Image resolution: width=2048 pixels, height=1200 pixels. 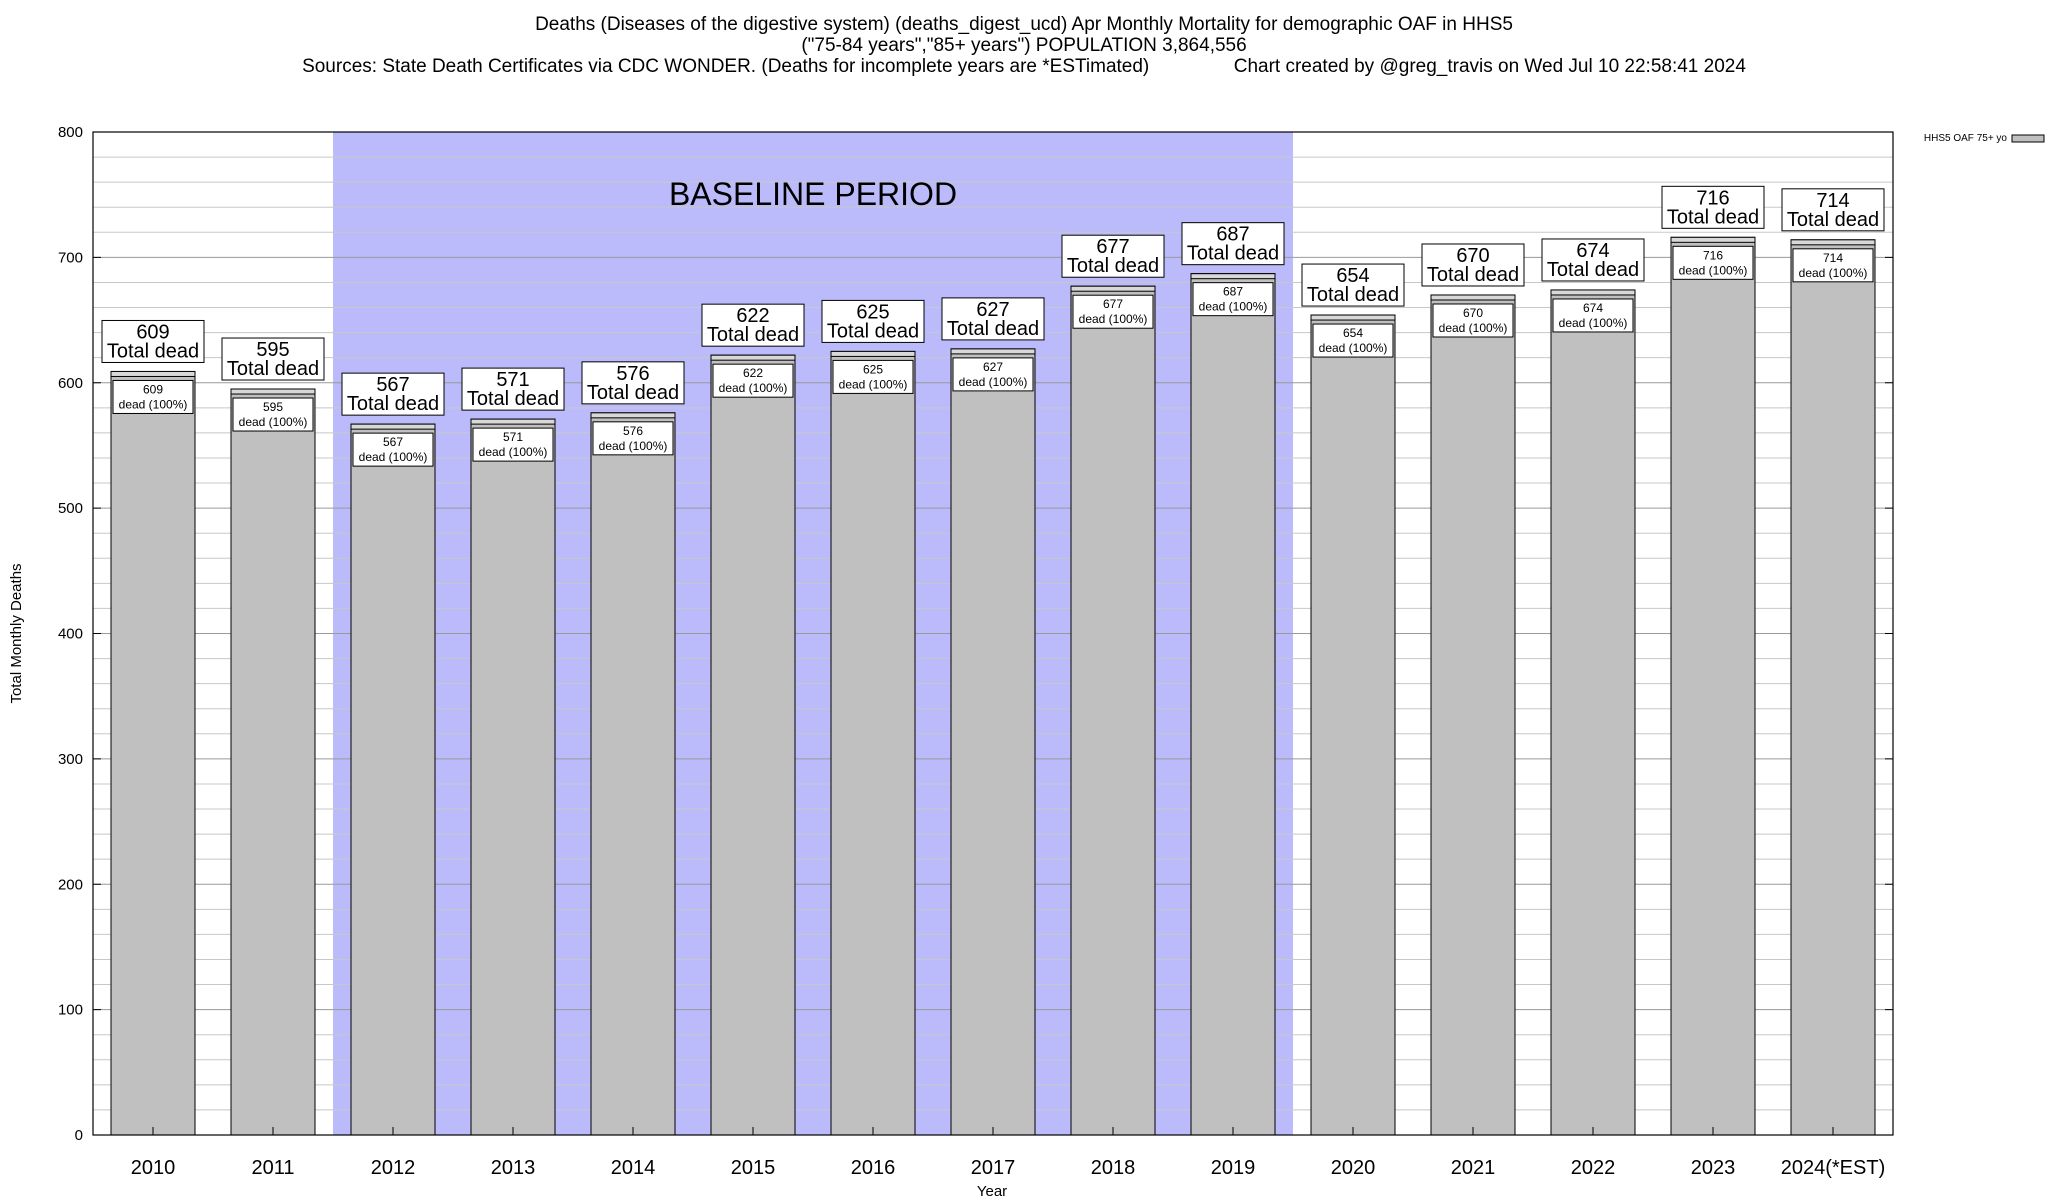 I want to click on x-tick-label: 2013, so click(x=513, y=1168).